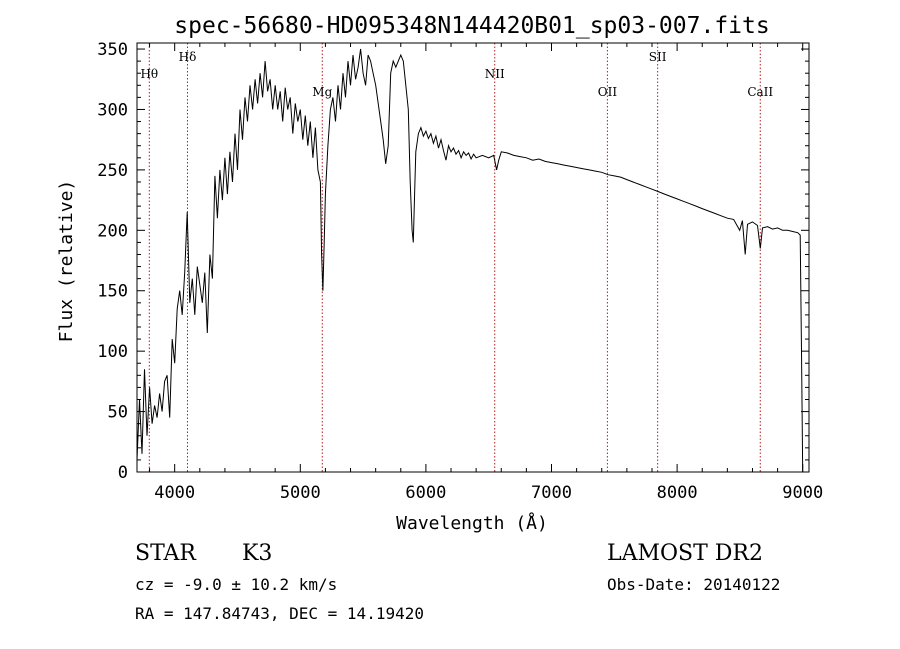  I want to click on survey-name: LAMOST DR2, so click(685, 553).